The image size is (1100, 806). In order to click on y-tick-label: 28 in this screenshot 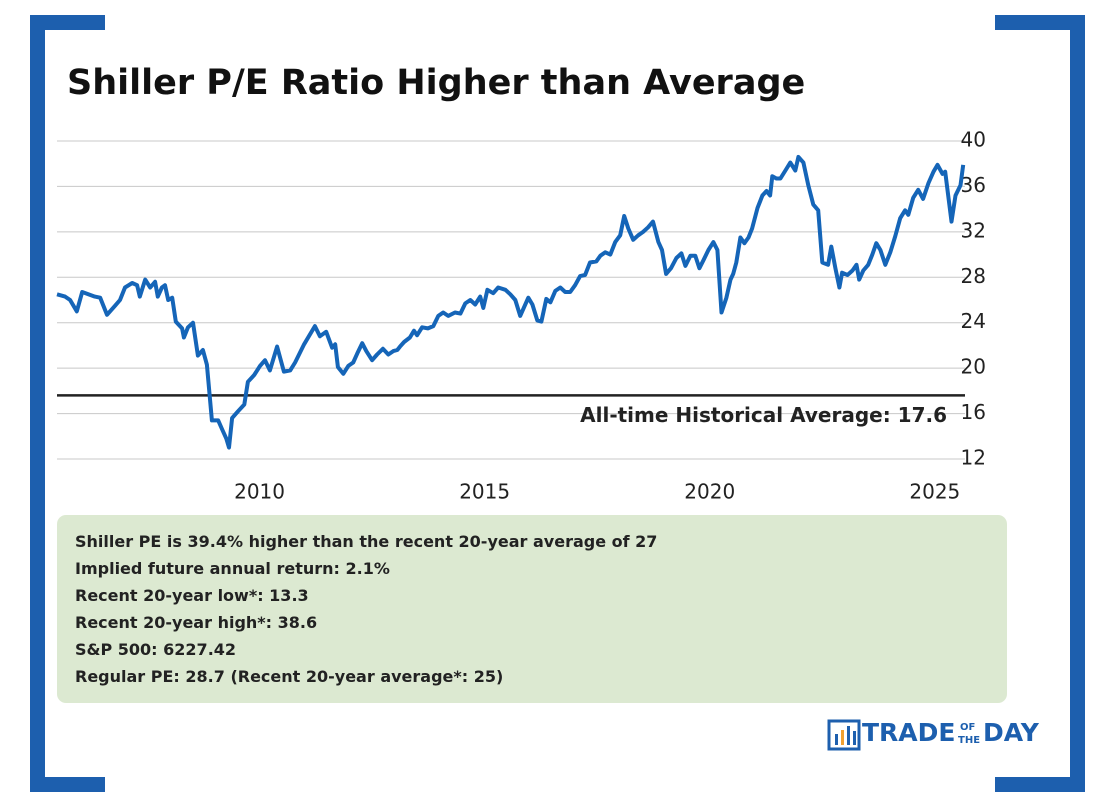, I will do `click(973, 276)`.